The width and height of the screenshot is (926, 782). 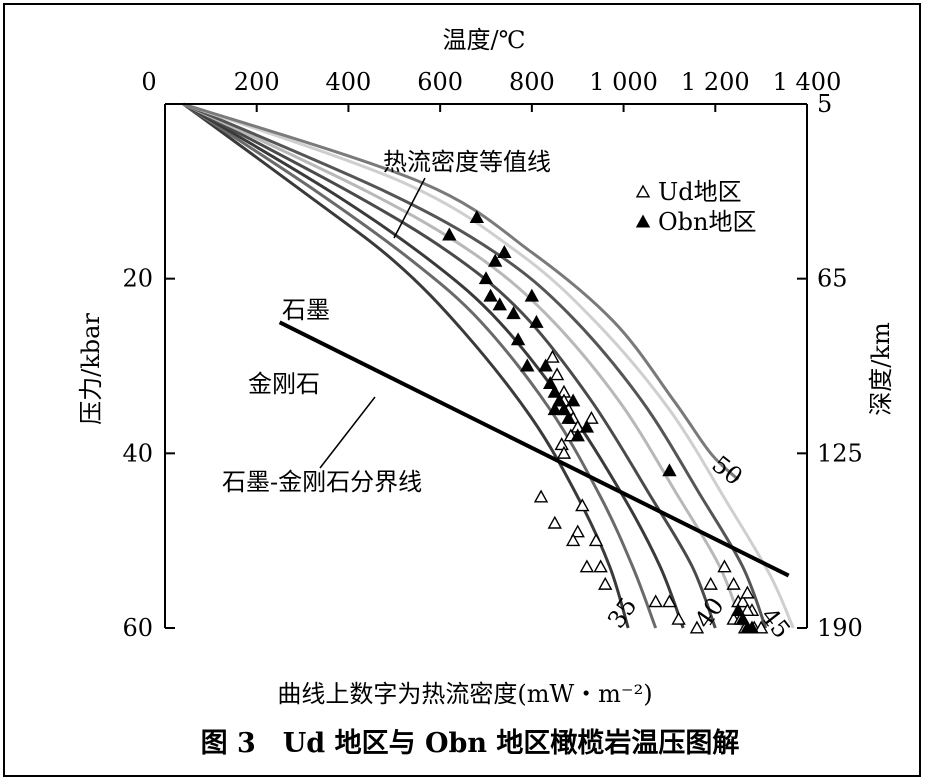 What do you see at coordinates (467, 162) in the screenshot?
I see `geotherm-annotation: 热流密度等值线` at bounding box center [467, 162].